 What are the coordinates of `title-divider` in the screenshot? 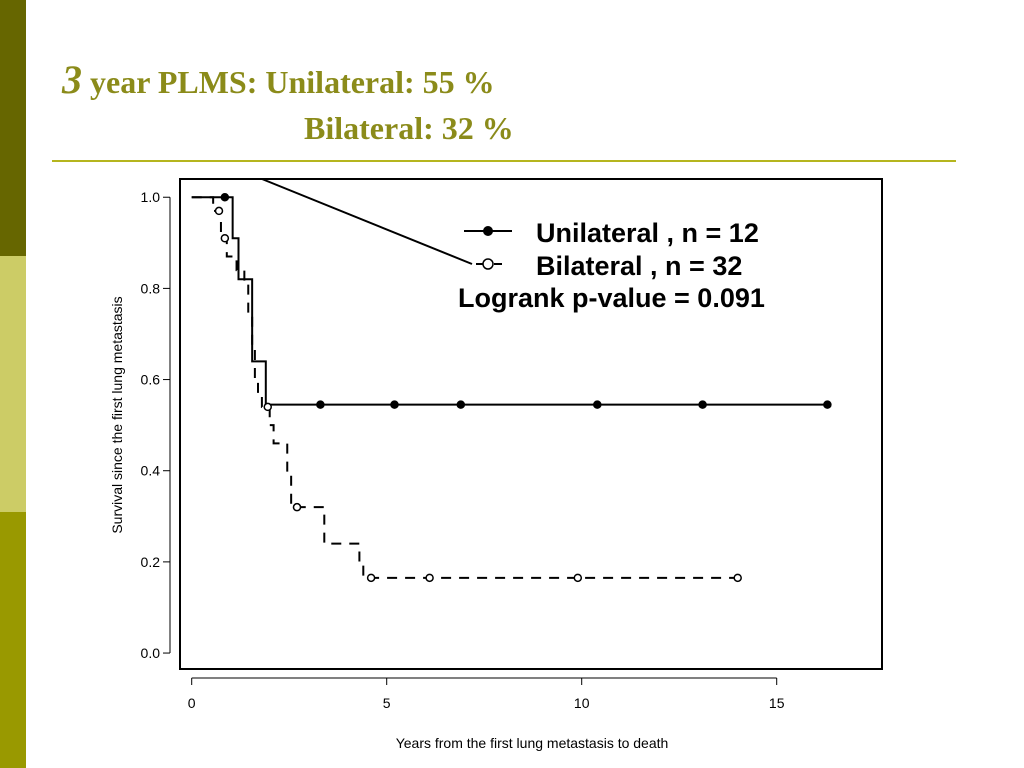 It's located at (504, 161).